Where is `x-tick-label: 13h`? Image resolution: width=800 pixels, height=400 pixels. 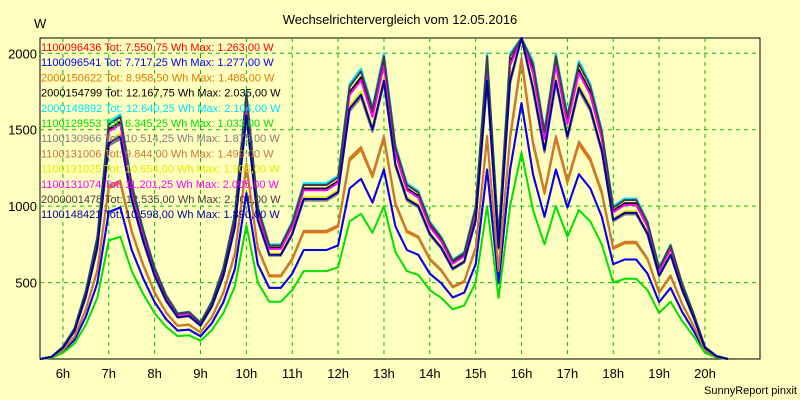
x-tick-label: 13h is located at coordinates (384, 373).